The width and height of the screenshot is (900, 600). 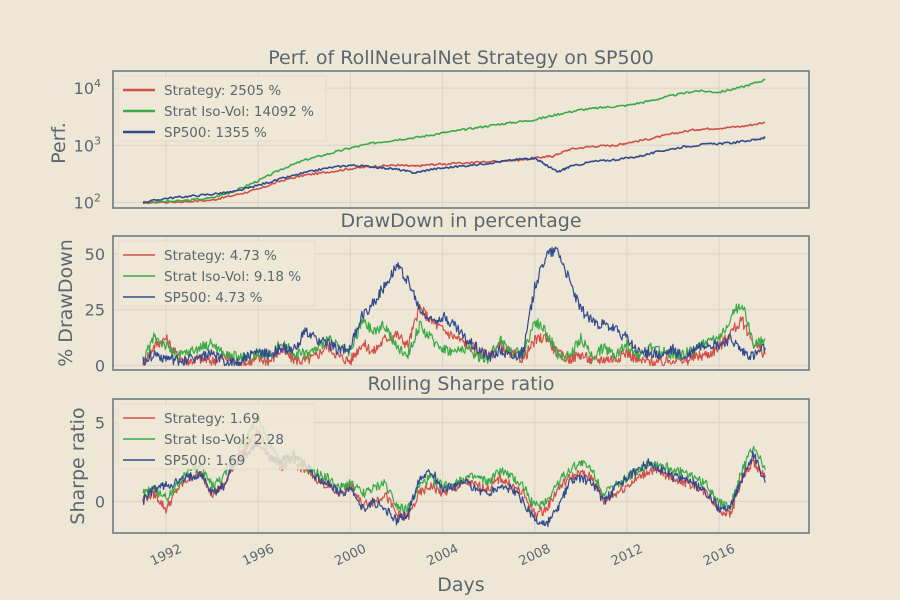 What do you see at coordinates (95, 254) in the screenshot?
I see `drawdown-y-tick-label: 50` at bounding box center [95, 254].